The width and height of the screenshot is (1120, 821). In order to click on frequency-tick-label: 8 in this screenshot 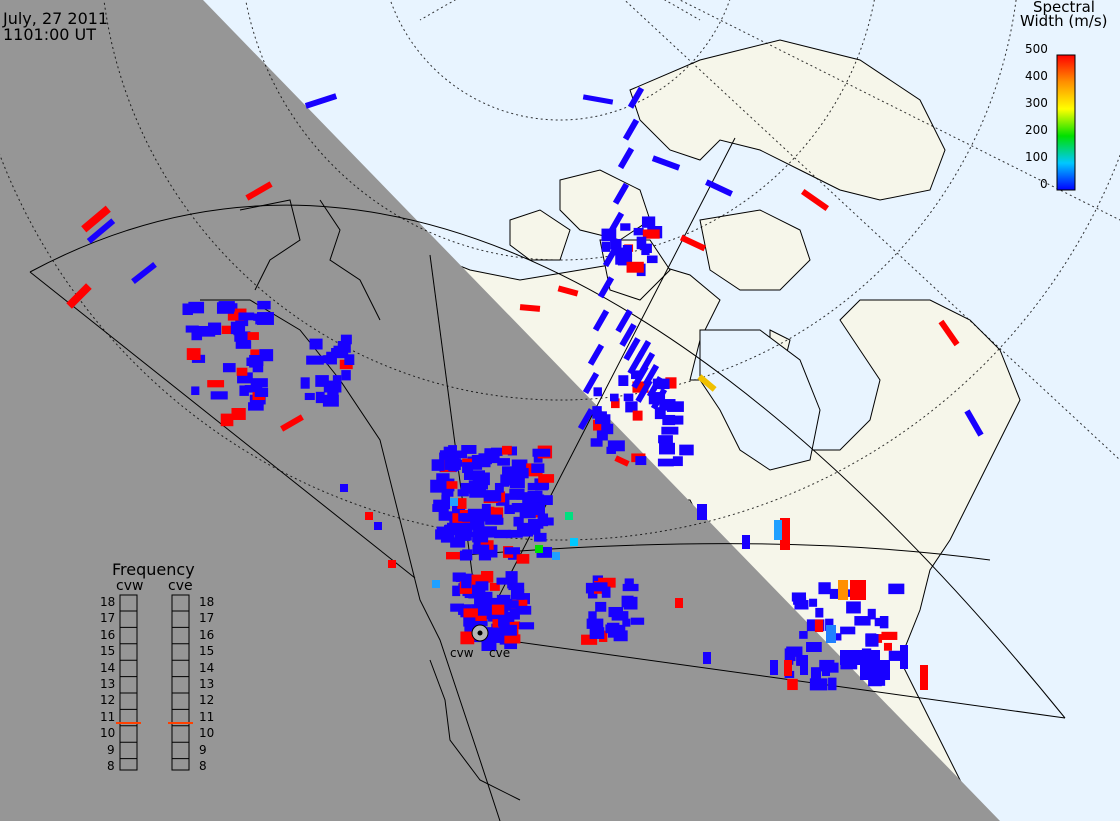, I will do `click(111, 766)`.